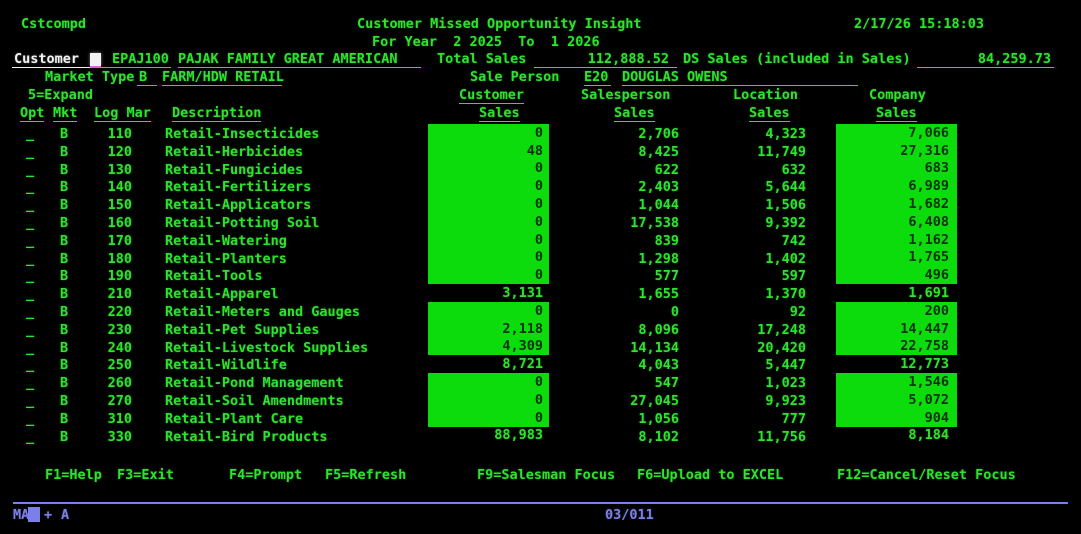 The height and width of the screenshot is (534, 1081). Describe the element at coordinates (896, 346) in the screenshot. I see `company-sales-cell: 22,758` at that location.